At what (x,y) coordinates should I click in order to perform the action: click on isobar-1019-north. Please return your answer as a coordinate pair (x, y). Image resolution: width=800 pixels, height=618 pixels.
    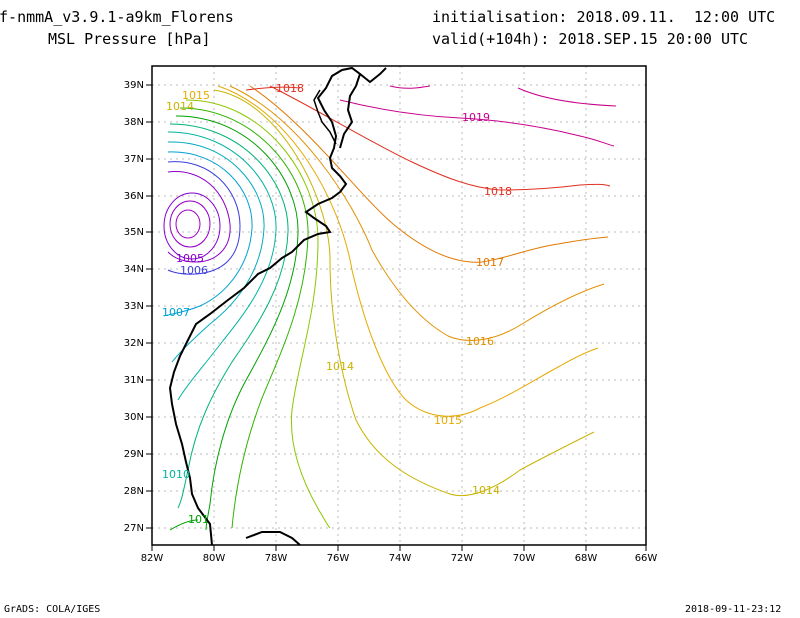
    Looking at the image, I should click on (567, 97).